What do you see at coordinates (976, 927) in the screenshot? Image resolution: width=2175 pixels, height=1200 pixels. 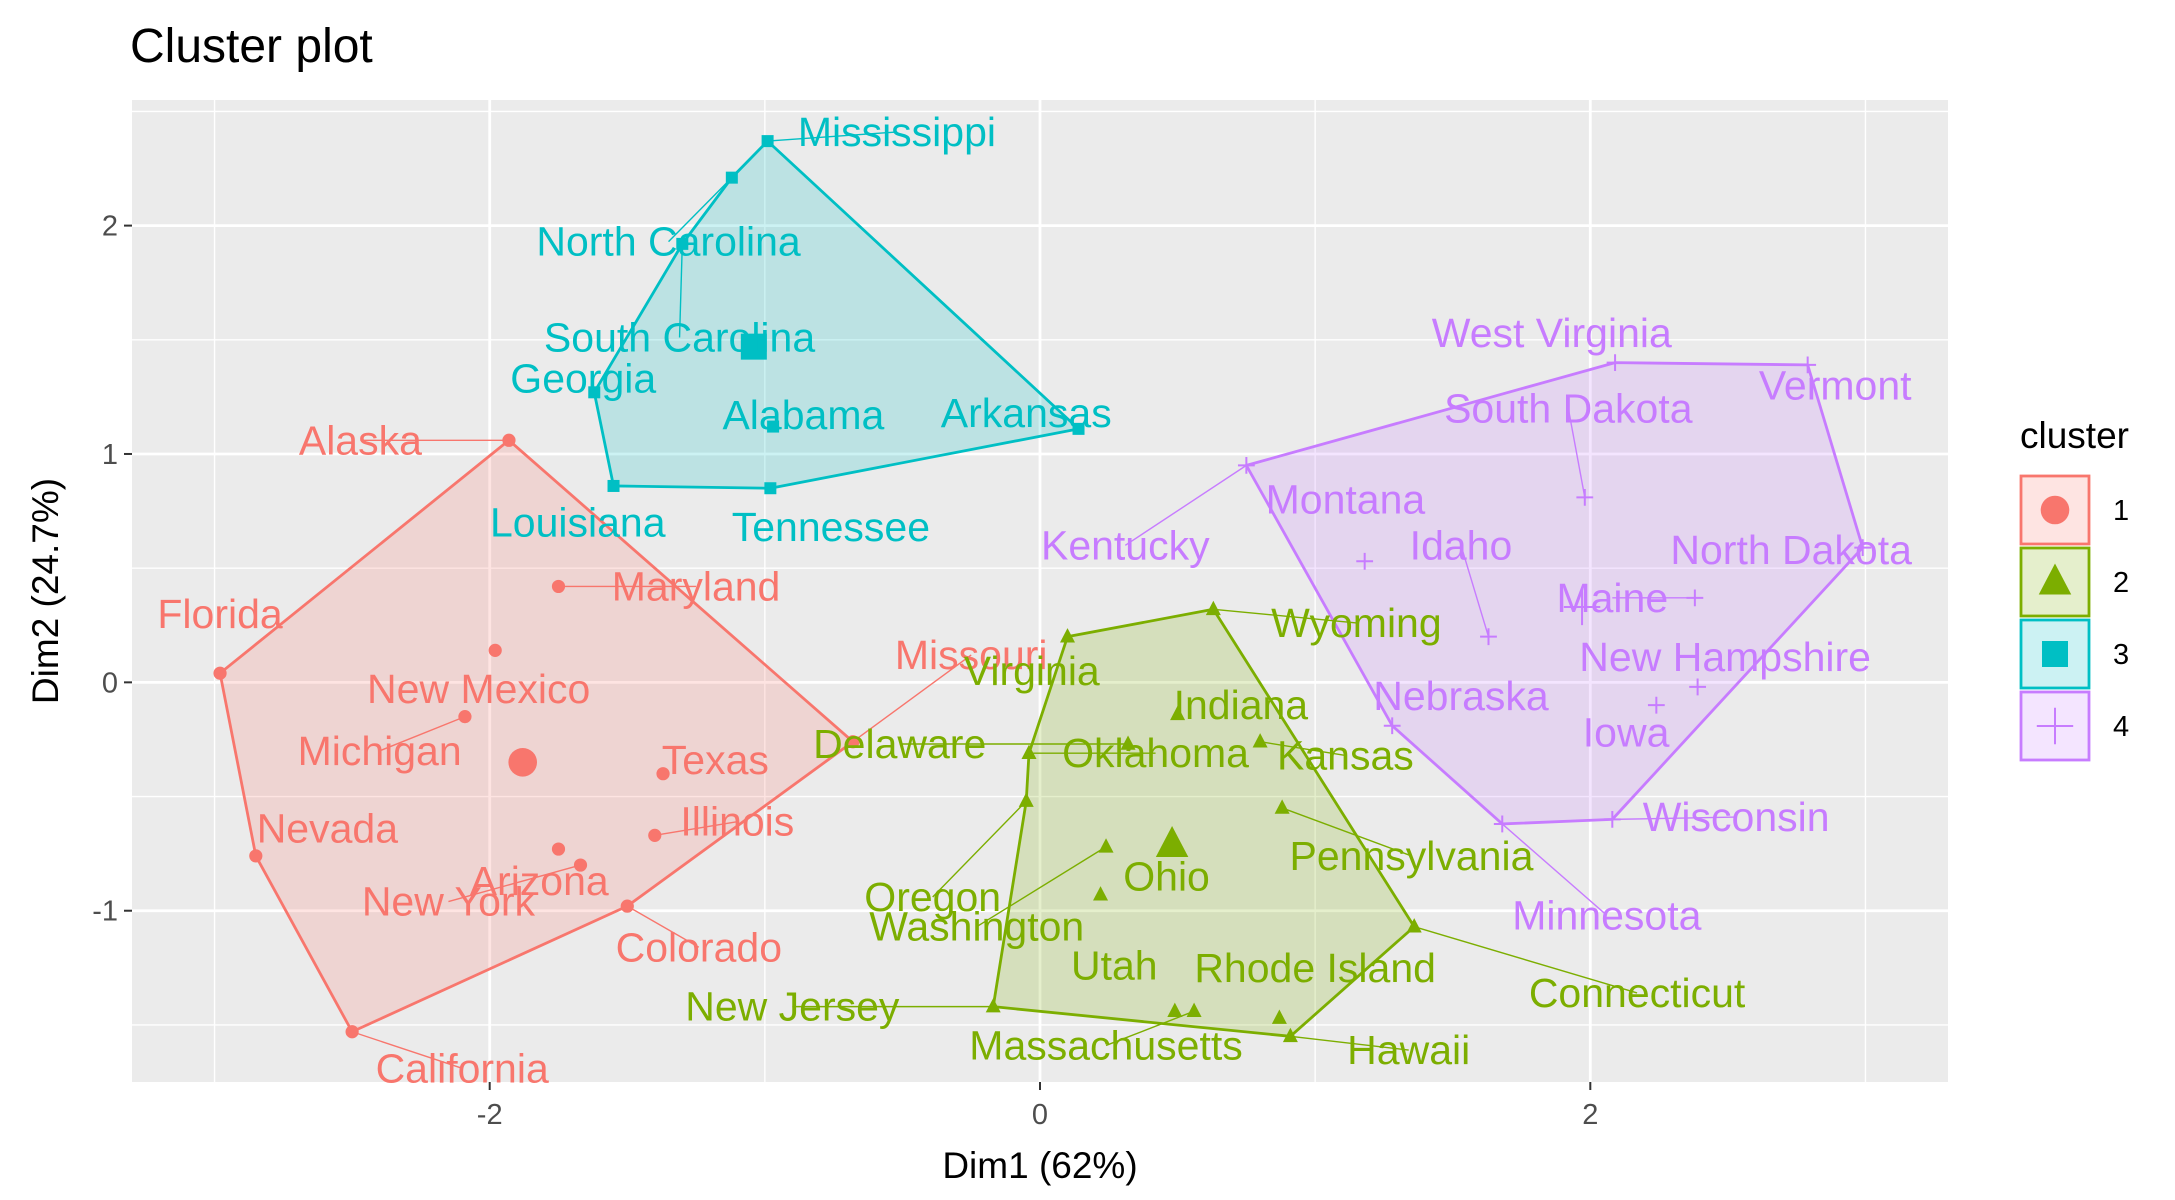 I see `point-label: Washington` at bounding box center [976, 927].